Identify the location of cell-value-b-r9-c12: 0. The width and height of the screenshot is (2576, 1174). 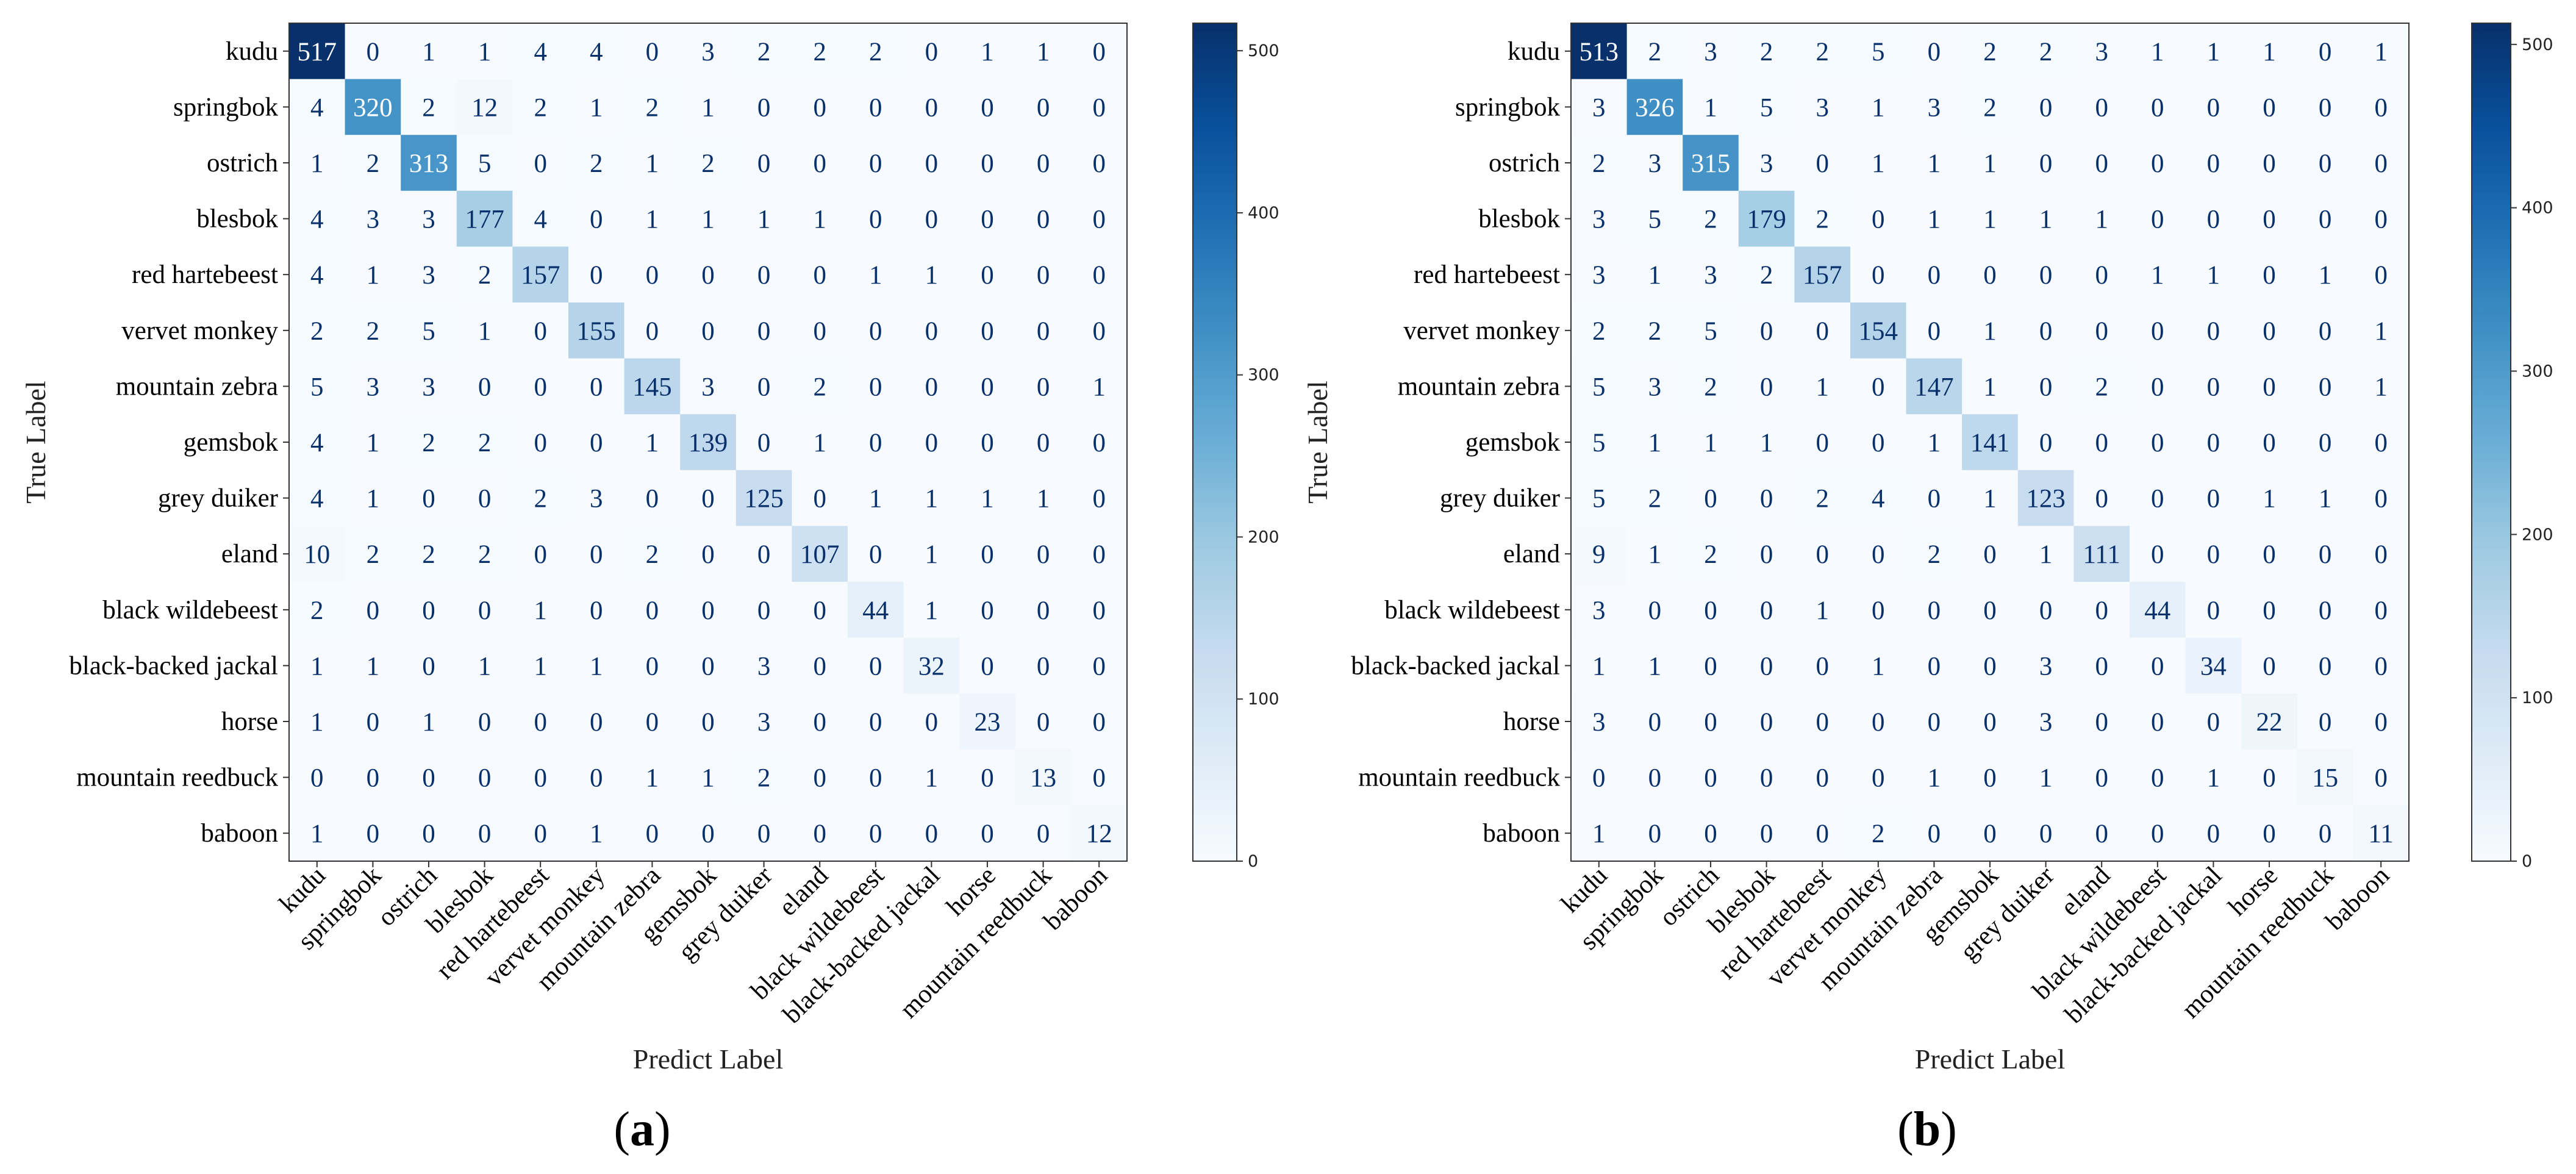
(2269, 555).